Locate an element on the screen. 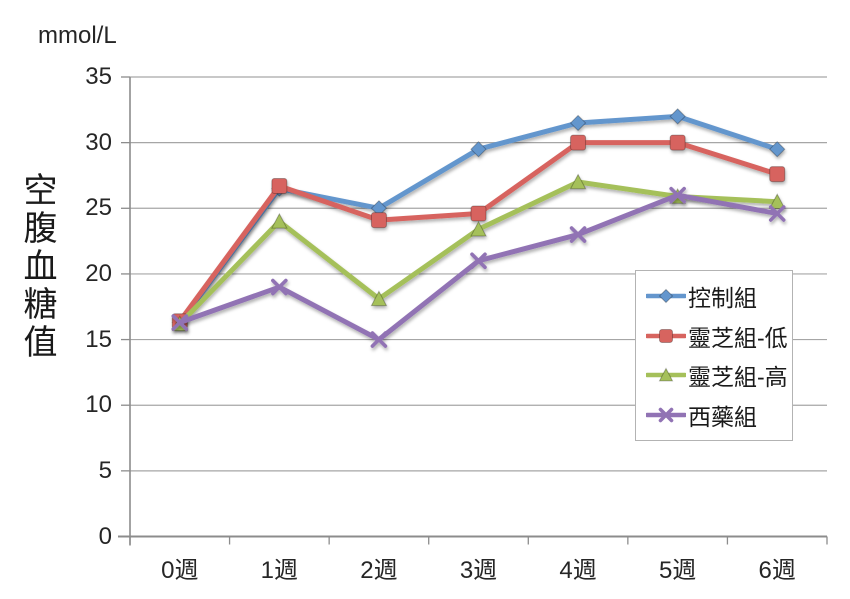 Image resolution: width=850 pixels, height=599 pixels. x-category-label: 4週 is located at coordinates (578, 570).